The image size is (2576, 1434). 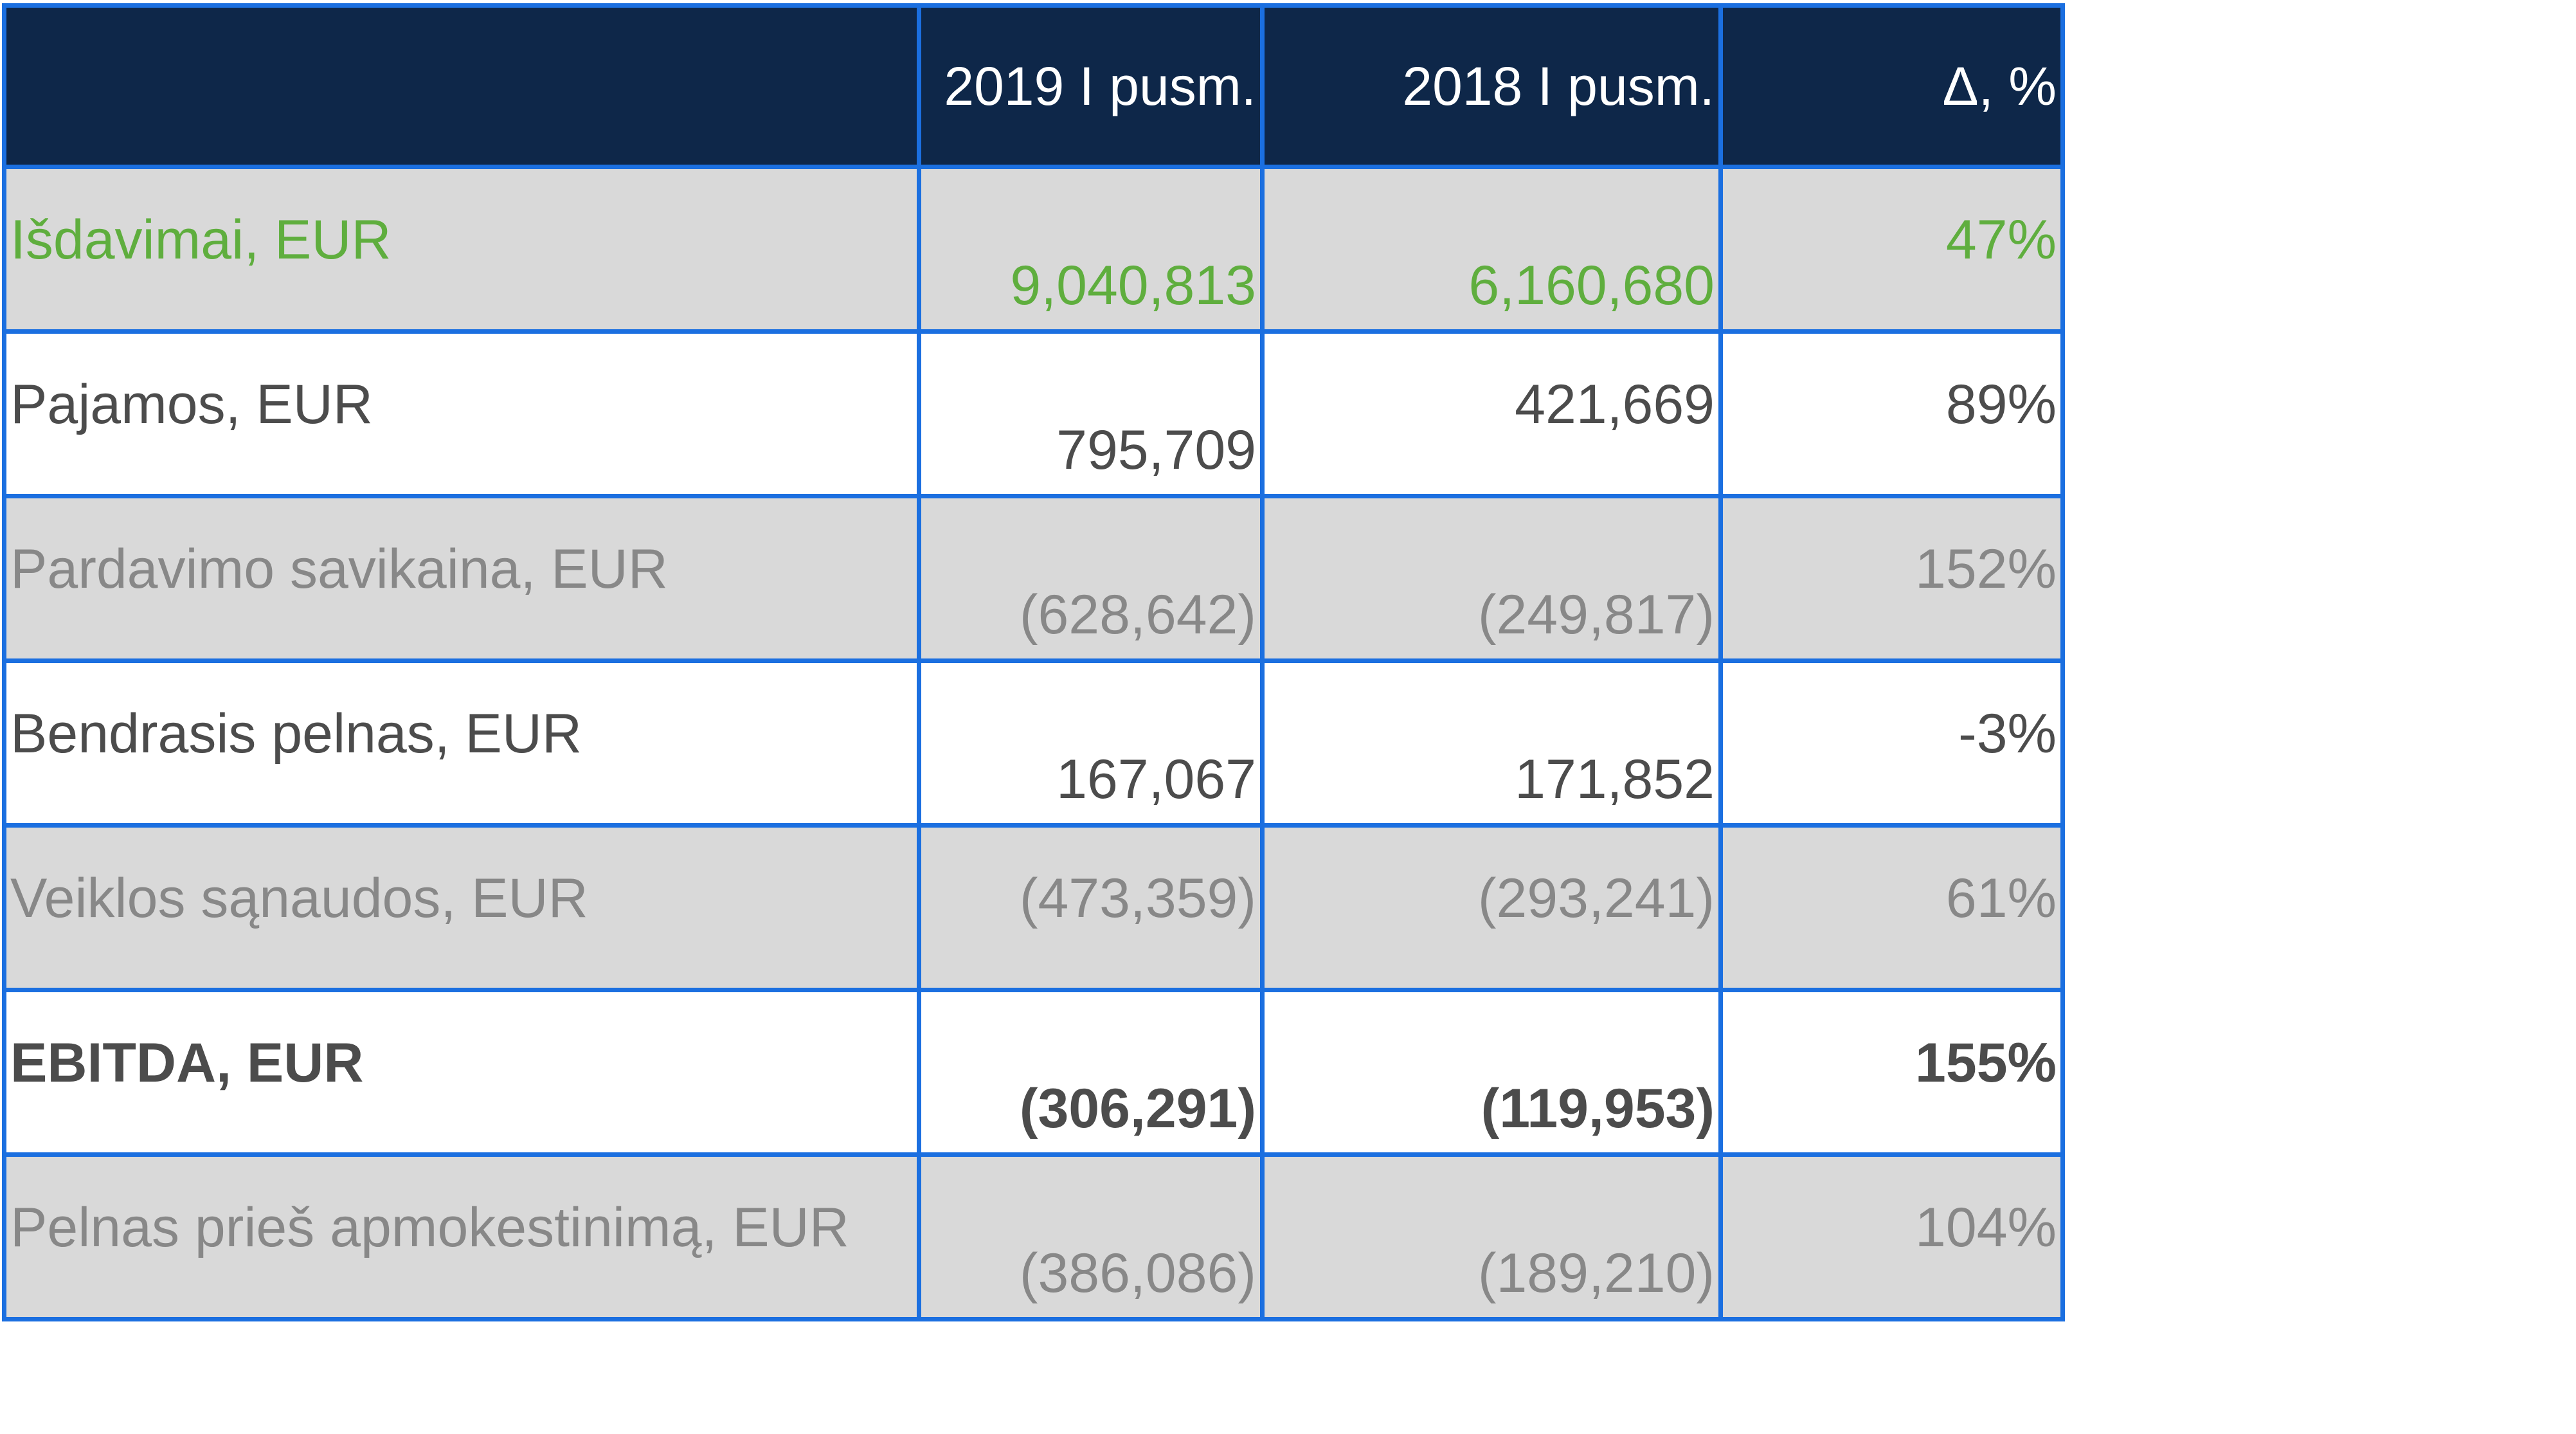 I want to click on value-2018: (119,953), so click(x=1491, y=1072).